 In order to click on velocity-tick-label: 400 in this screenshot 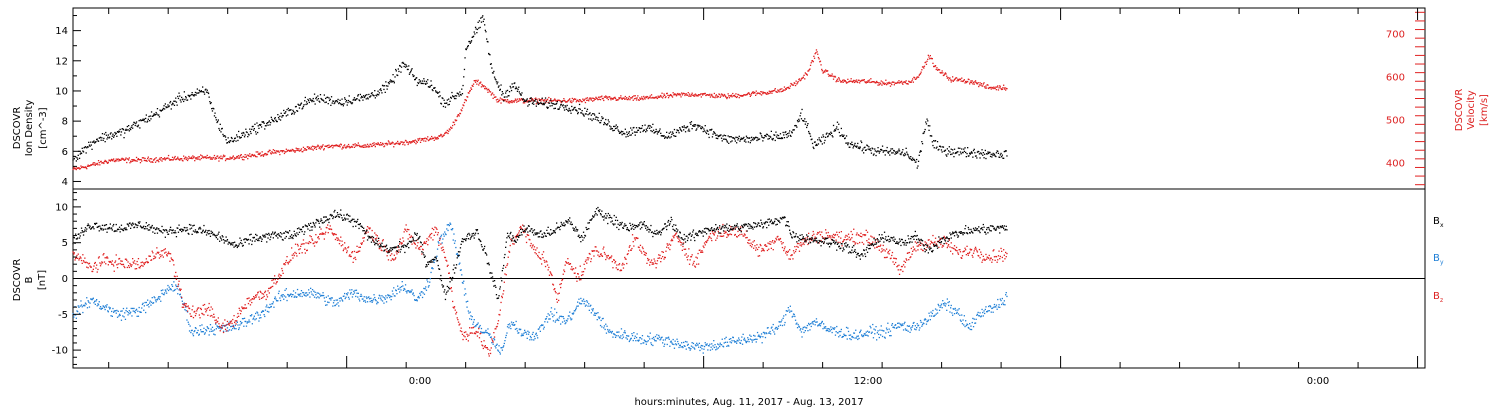, I will do `click(1395, 164)`.